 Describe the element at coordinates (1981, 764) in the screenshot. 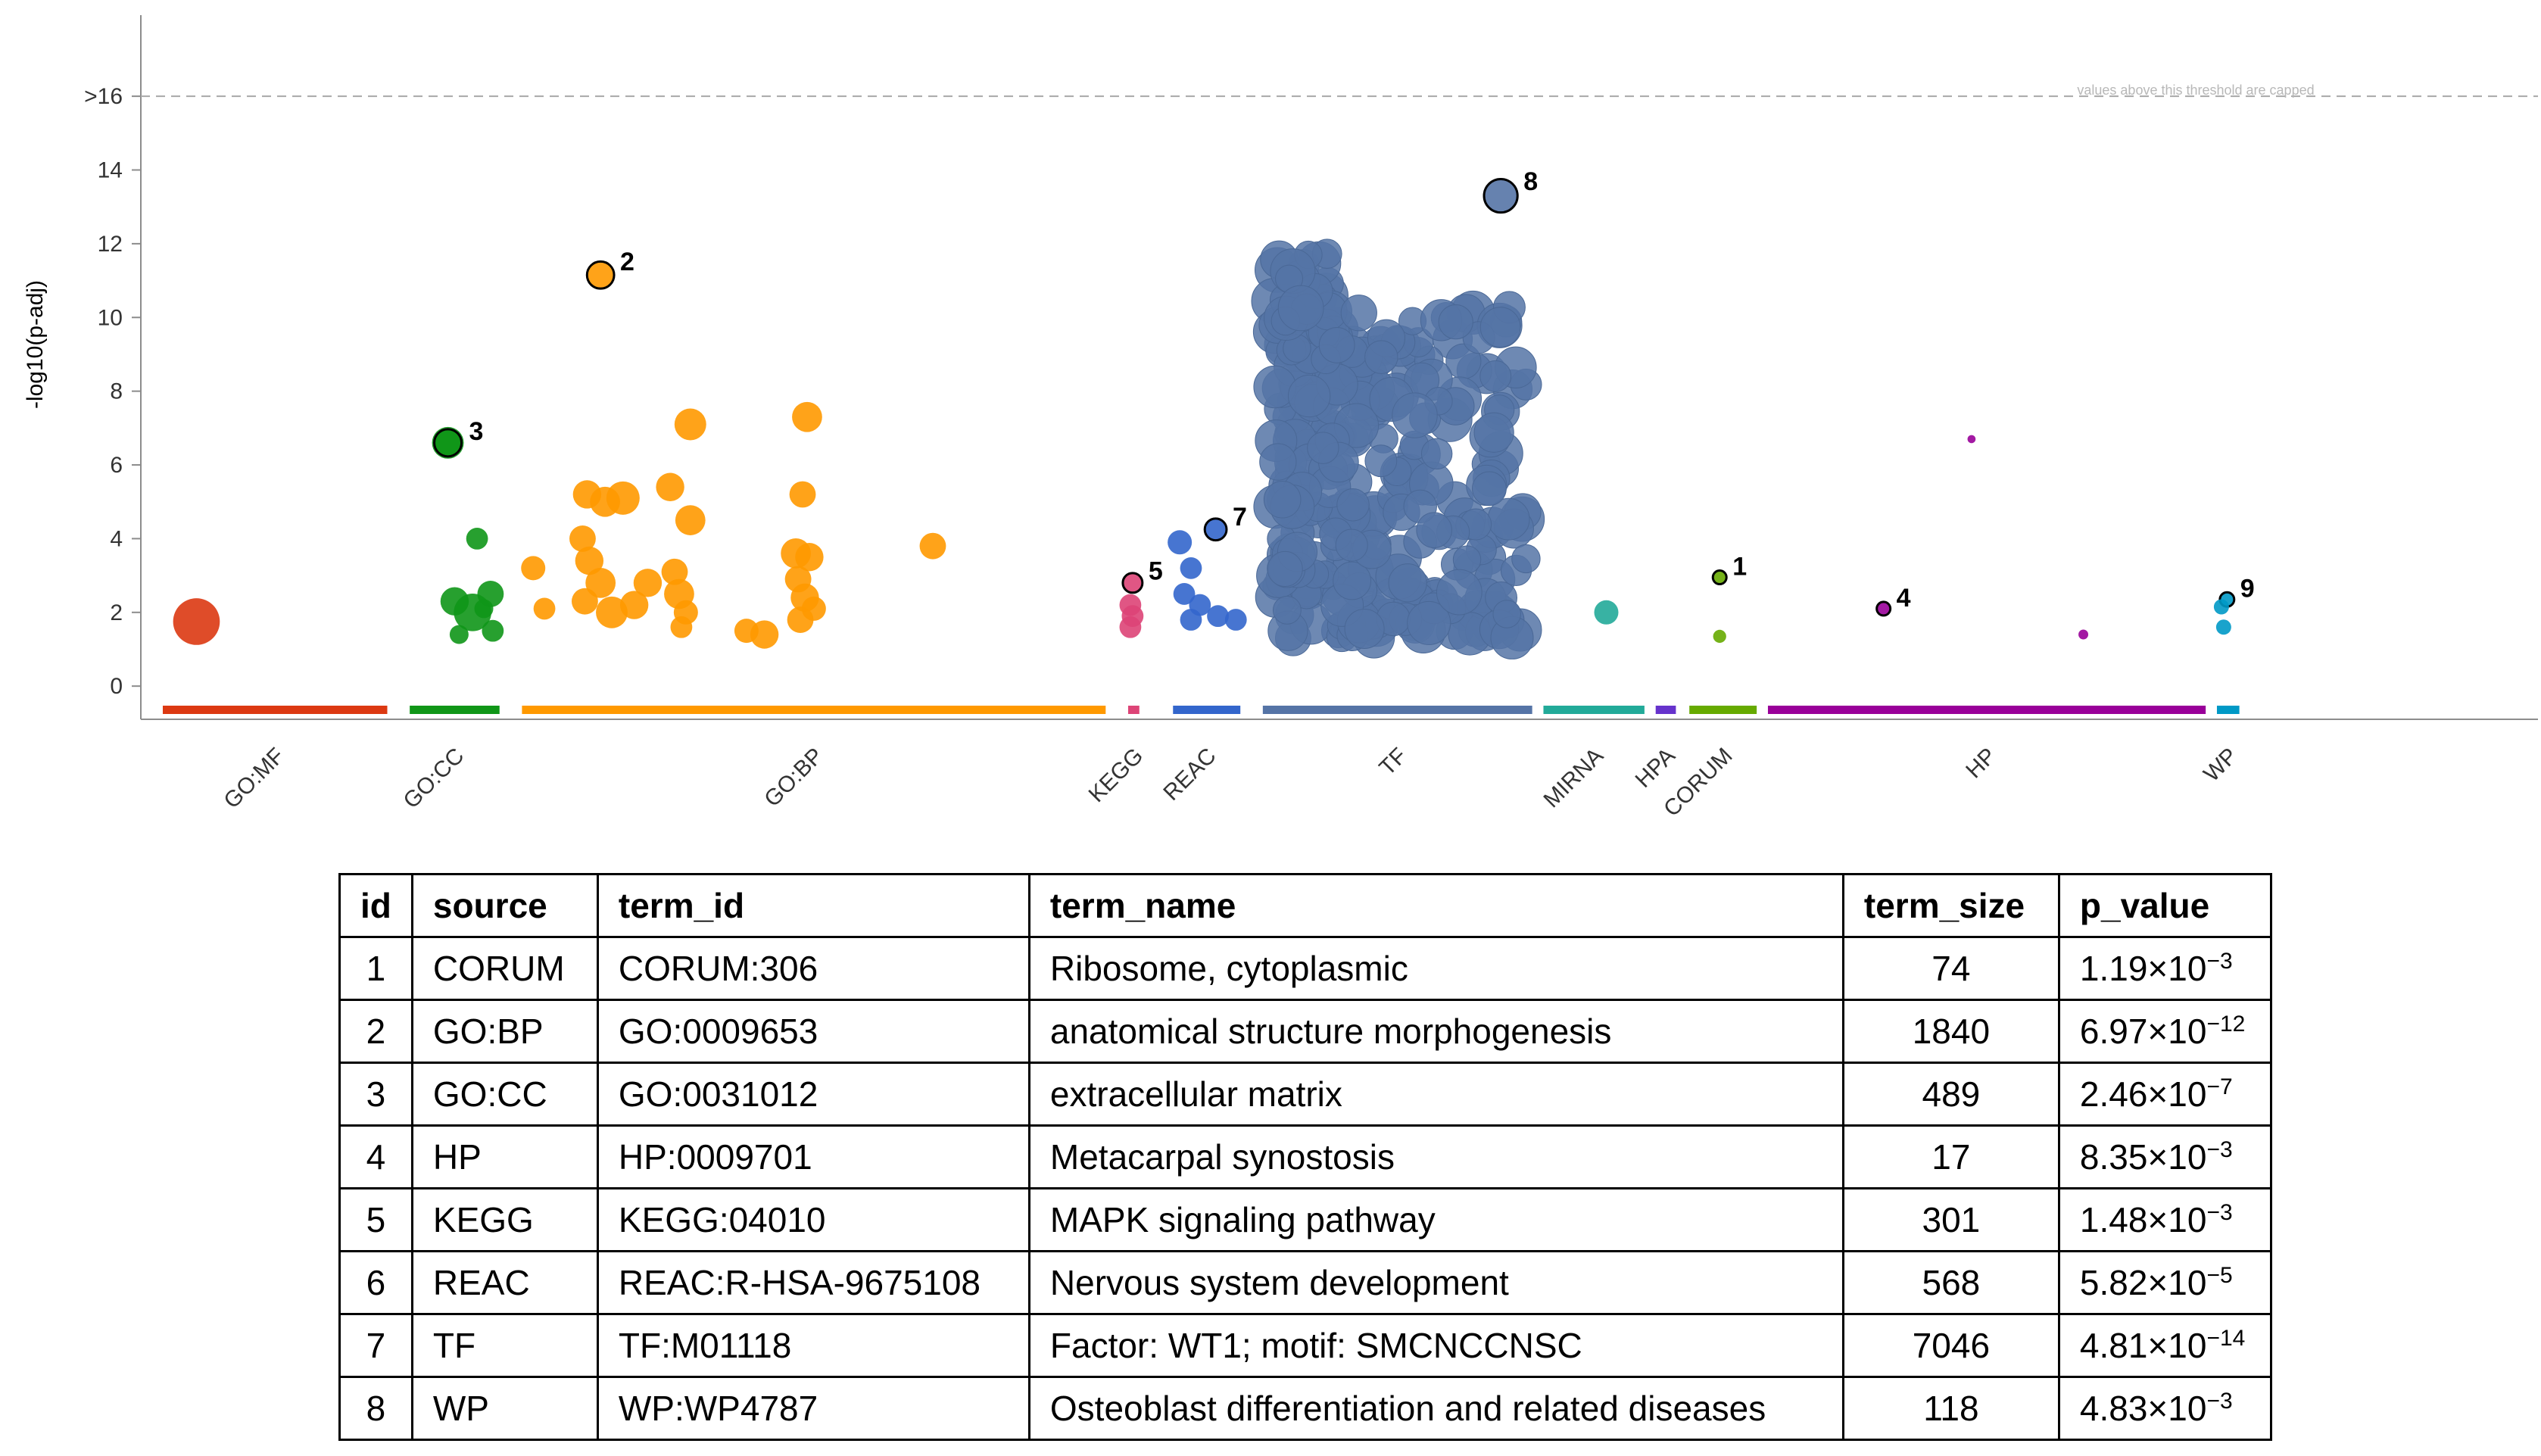

I see `x-category-label-hp: HP` at that location.